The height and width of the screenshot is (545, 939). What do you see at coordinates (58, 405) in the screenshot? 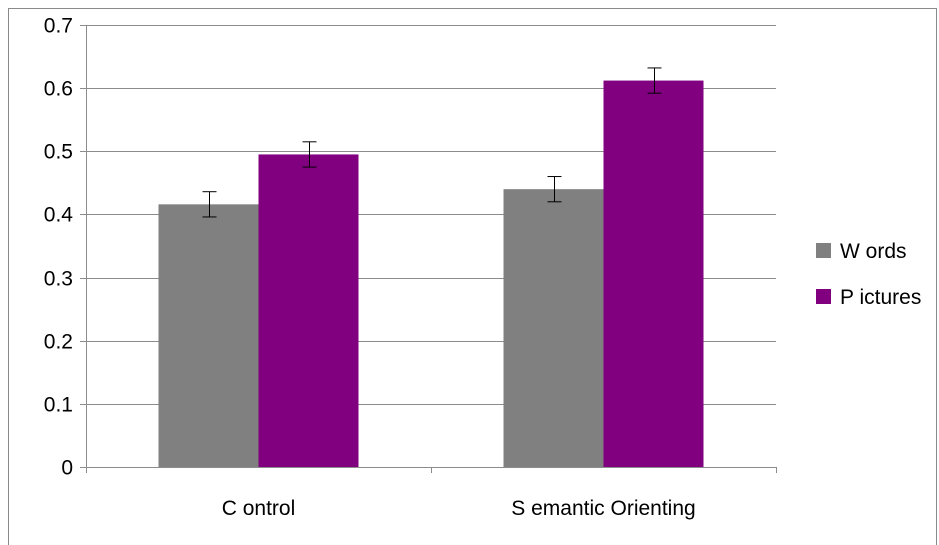
I see `y-tick-label: 0.1` at bounding box center [58, 405].